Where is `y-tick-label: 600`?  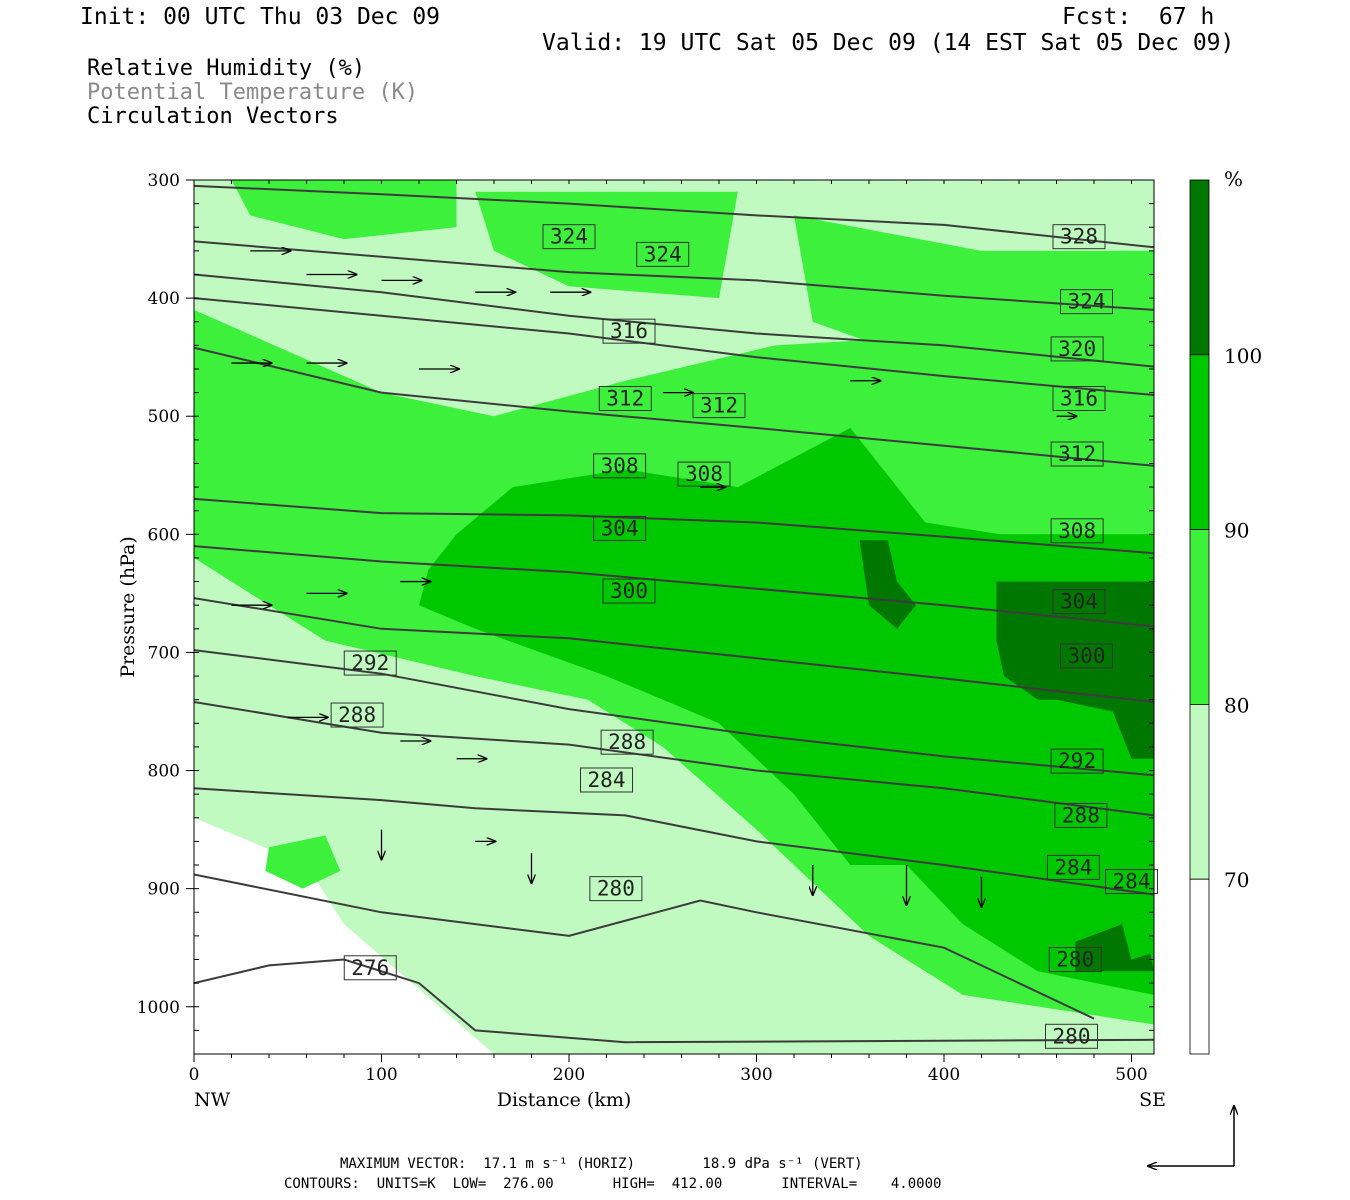 y-tick-label: 600 is located at coordinates (164, 535).